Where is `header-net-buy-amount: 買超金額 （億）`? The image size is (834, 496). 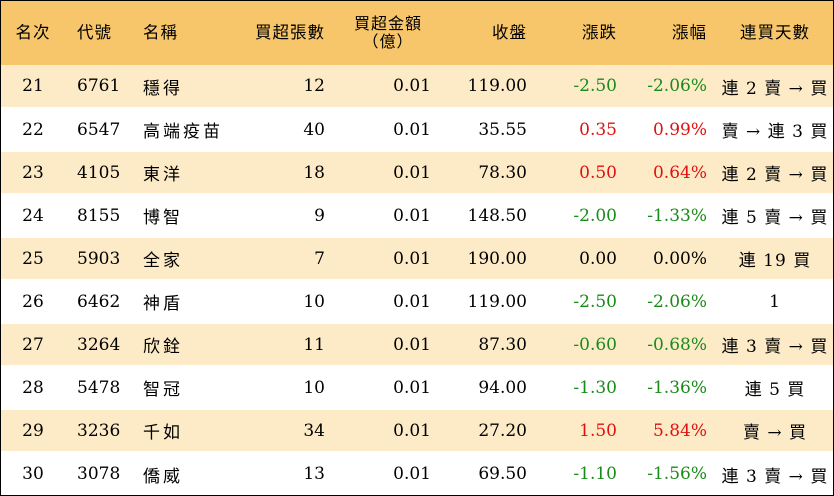 header-net-buy-amount: 買超金額 （億） is located at coordinates (388, 33).